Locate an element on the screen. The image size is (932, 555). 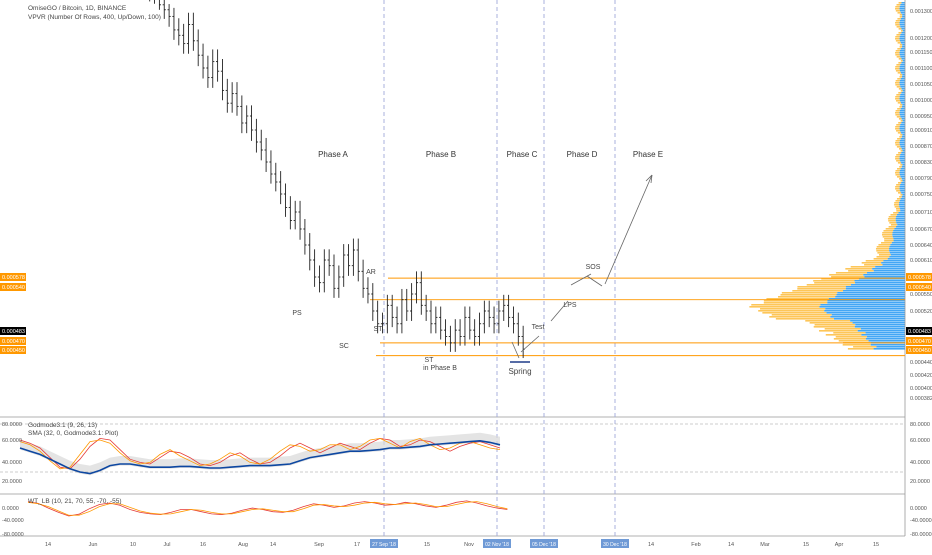
annotation-label: LPS is located at coordinates (570, 305).